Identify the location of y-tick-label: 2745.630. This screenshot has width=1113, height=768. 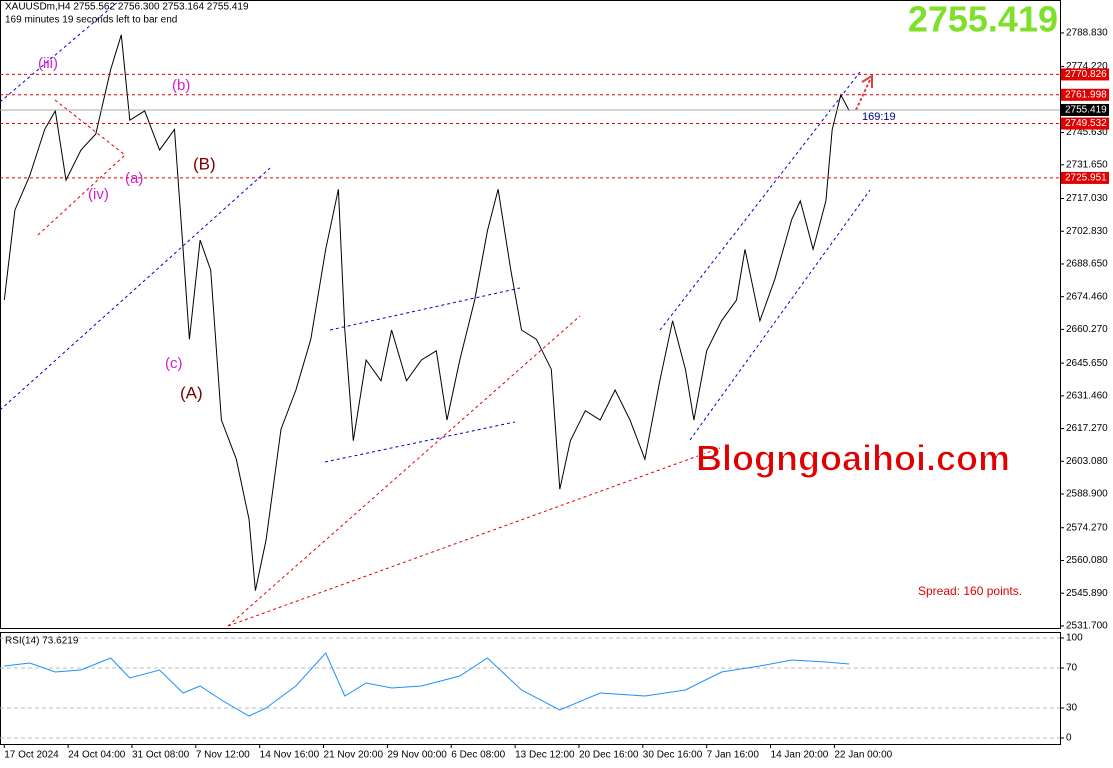
(1087, 132).